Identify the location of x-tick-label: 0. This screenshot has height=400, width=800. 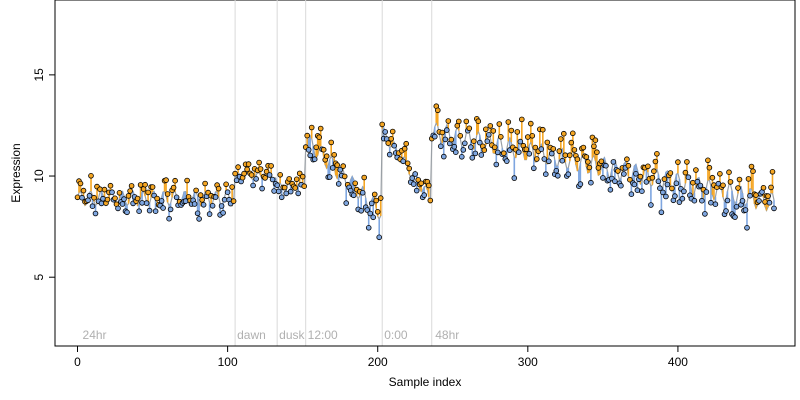
(77, 362).